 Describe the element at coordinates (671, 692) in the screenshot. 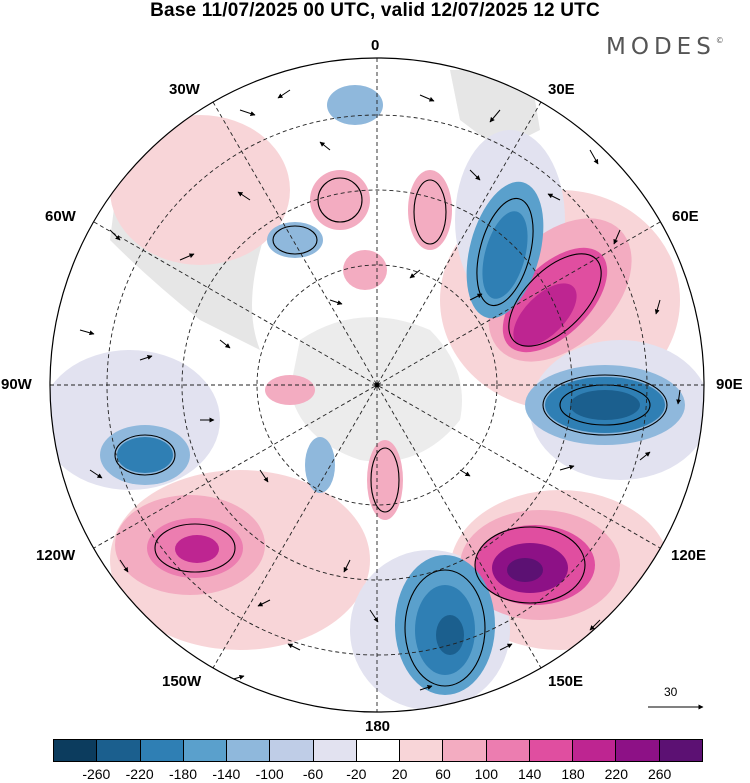

I see `reference-vector-label: 30` at that location.